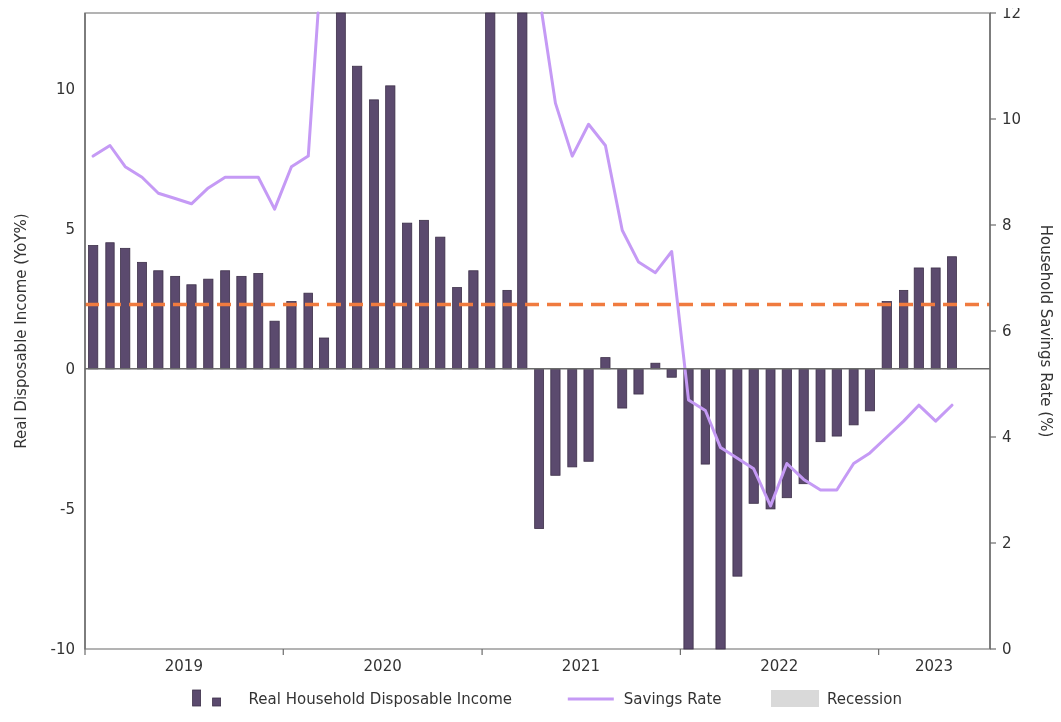 The height and width of the screenshot is (722, 1061). I want to click on y2-axis-title: Household Savings Rate (%), so click(1046, 331).